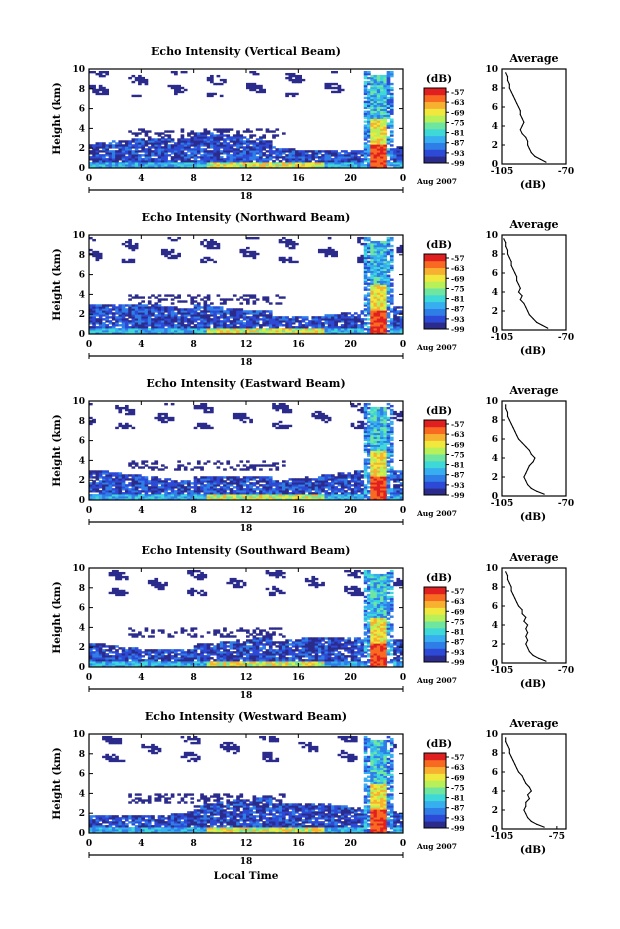 The image size is (620, 929). I want to click on y-tick-label: 0, so click(82, 335).